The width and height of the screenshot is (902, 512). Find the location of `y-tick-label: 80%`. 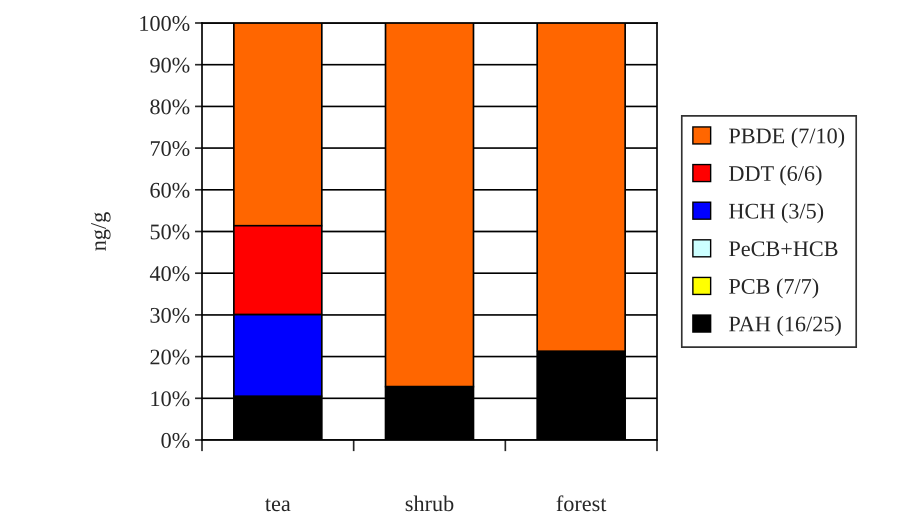

y-tick-label: 80% is located at coordinates (170, 106).